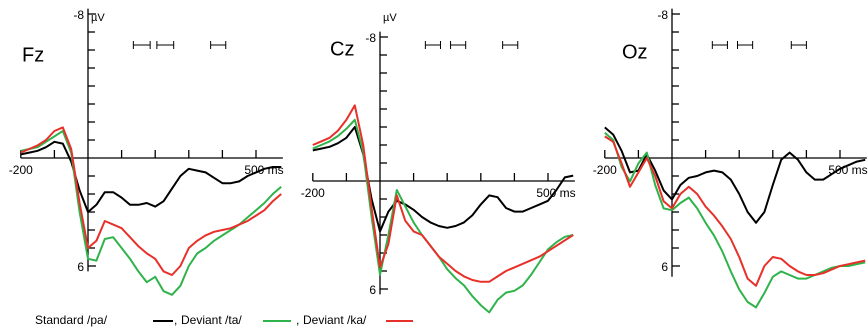  What do you see at coordinates (335, 320) in the screenshot?
I see `legend-label: Deviant /ka/` at bounding box center [335, 320].